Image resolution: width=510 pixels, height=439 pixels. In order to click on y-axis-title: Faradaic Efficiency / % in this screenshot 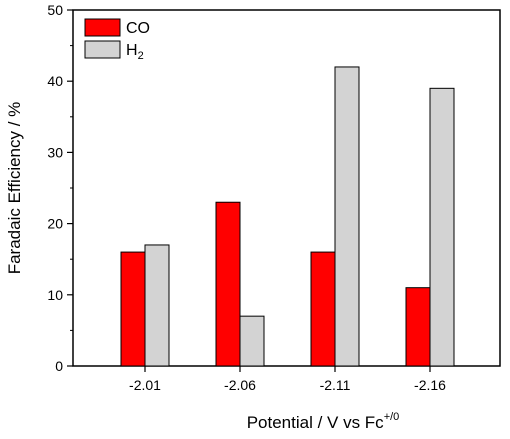, I will do `click(14, 188)`.